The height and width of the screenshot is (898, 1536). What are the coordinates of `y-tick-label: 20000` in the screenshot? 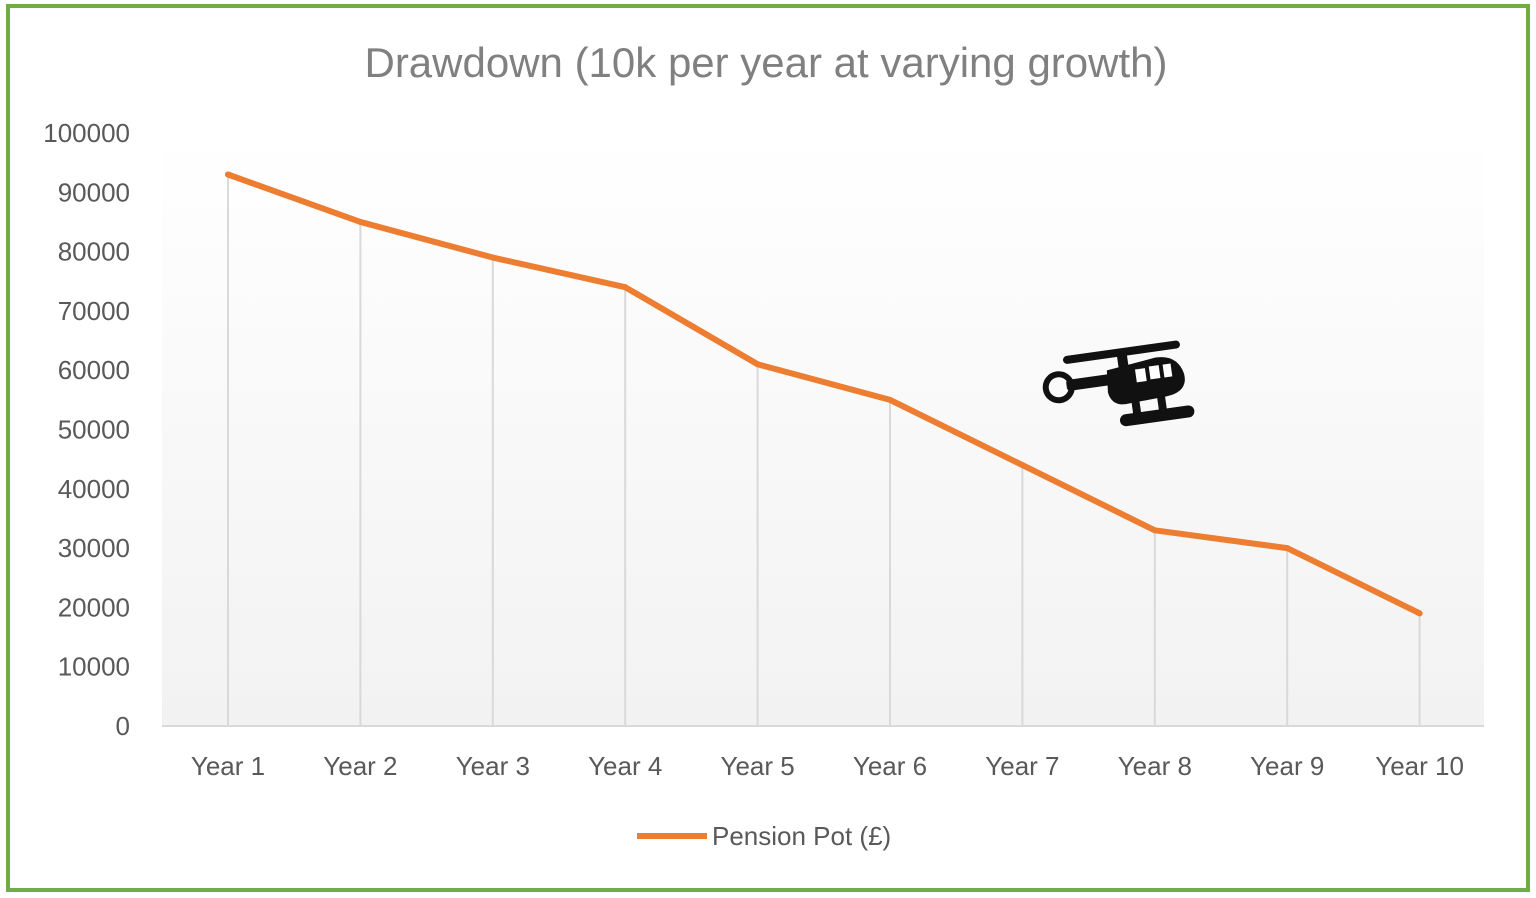 It's located at (94, 607).